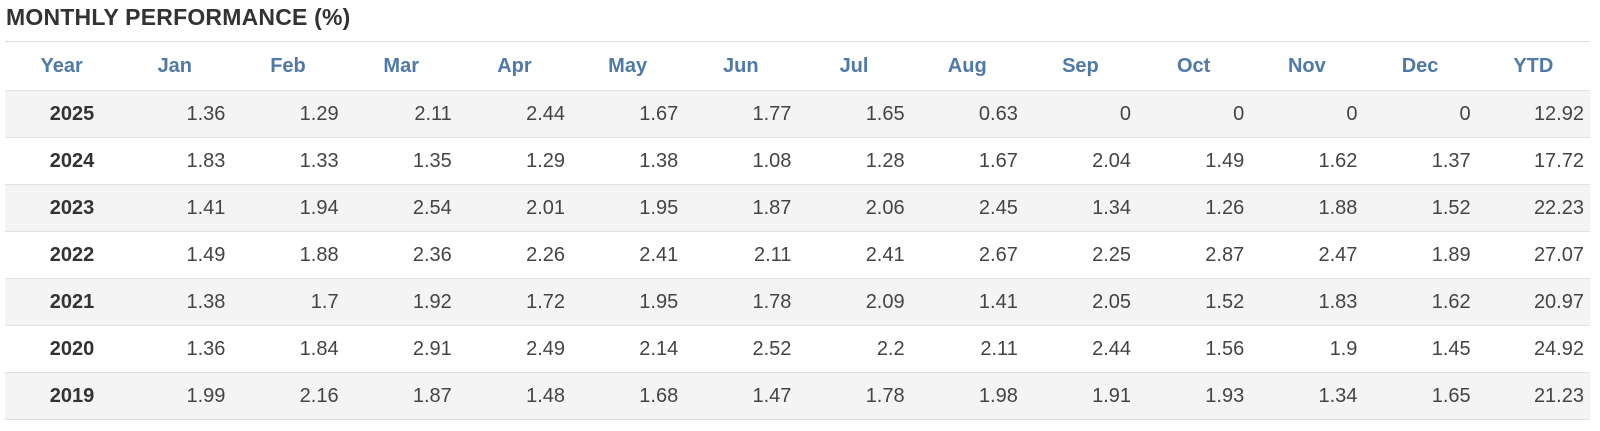 The height and width of the screenshot is (431, 1600). I want to click on month-value-cell: 2.47, so click(1307, 255).